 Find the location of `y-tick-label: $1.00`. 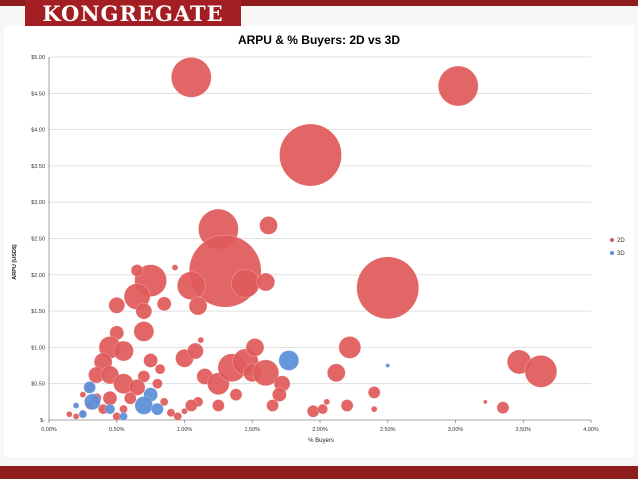

y-tick-label: $1.00 is located at coordinates (38, 348).